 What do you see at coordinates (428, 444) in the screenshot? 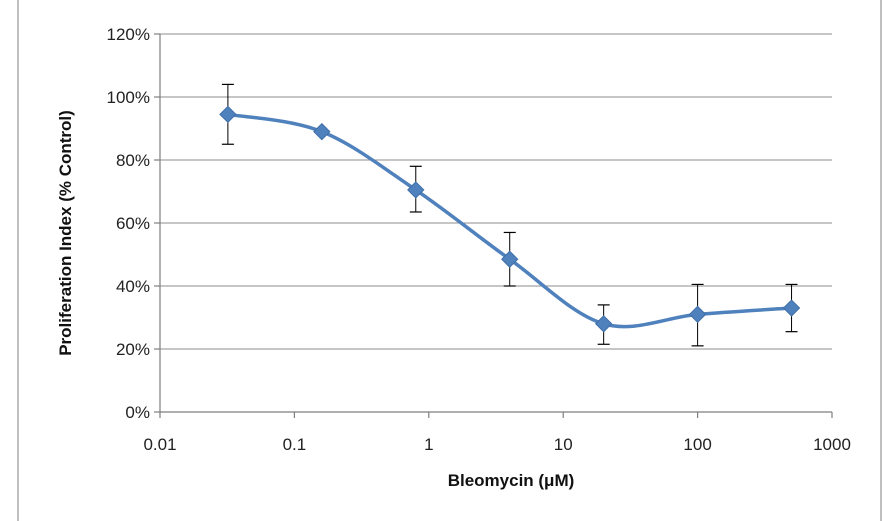
I see `x-tick-label-2: 1` at bounding box center [428, 444].